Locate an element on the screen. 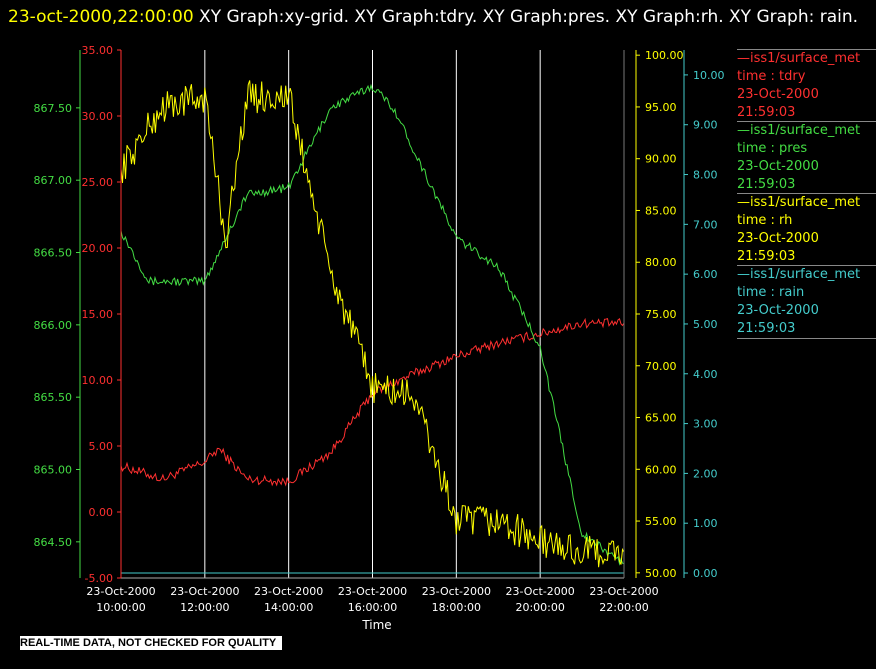 This screenshot has height=669, width=876. pres-tick-label: 865.00 is located at coordinates (53, 470).